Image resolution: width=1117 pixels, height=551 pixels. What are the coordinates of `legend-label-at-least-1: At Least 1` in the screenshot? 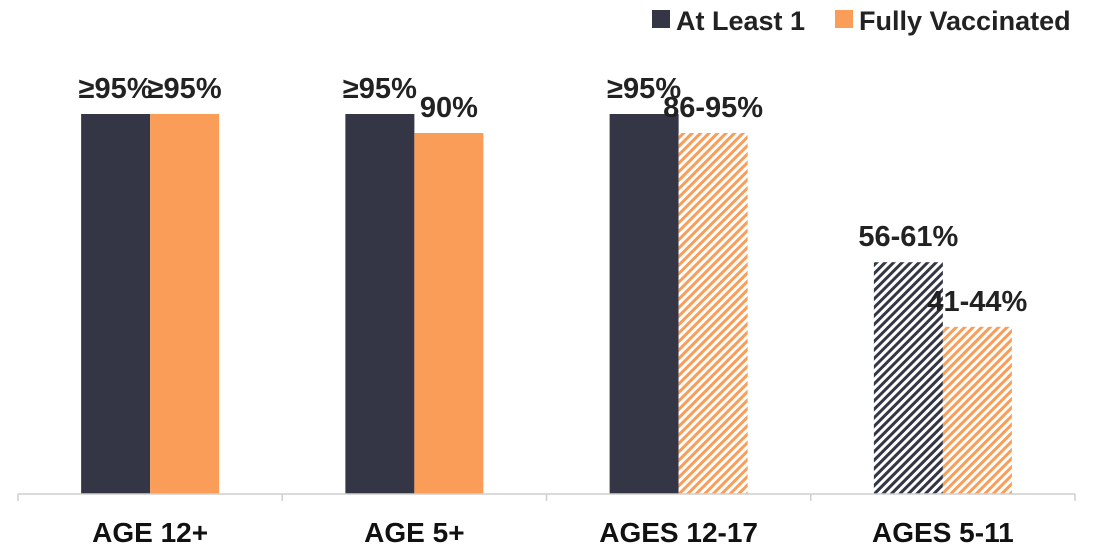 It's located at (740, 21).